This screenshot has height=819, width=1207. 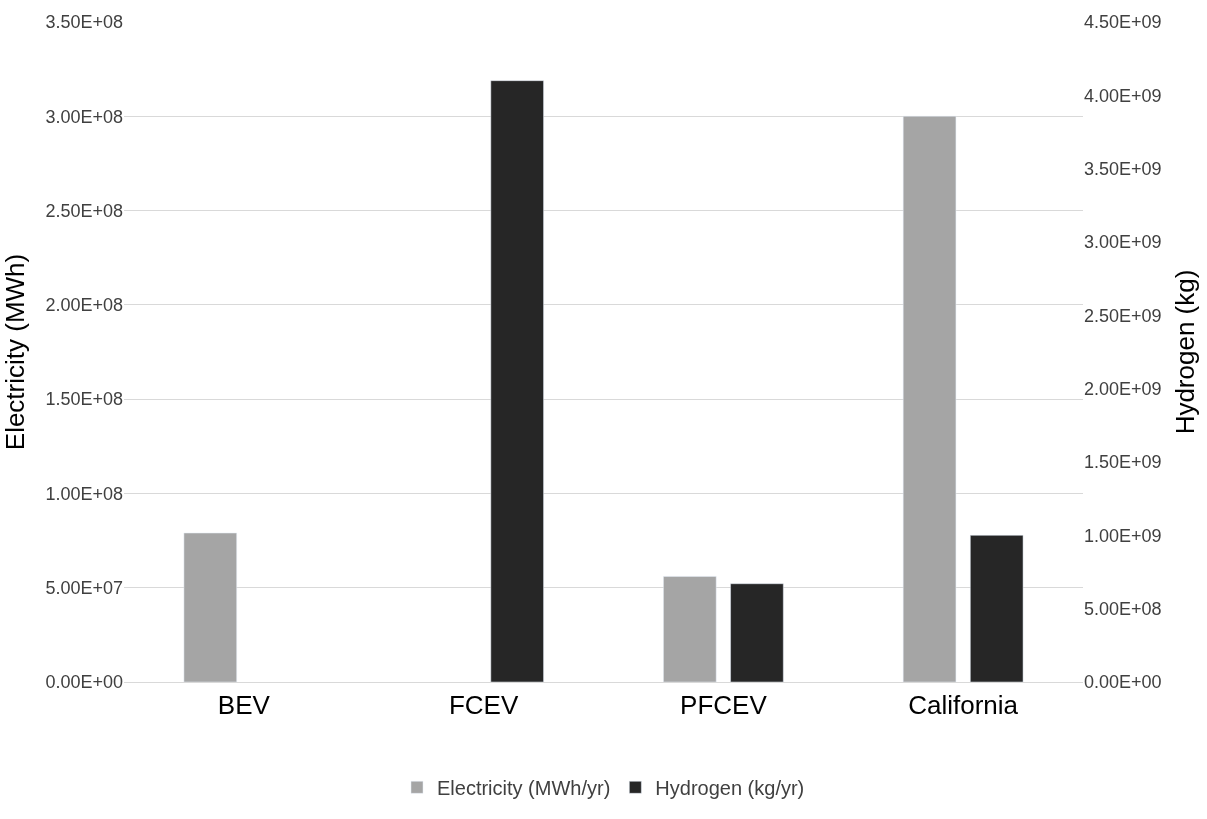 What do you see at coordinates (1123, 242) in the screenshot?
I see `y2-tick-label: 3.00E+09` at bounding box center [1123, 242].